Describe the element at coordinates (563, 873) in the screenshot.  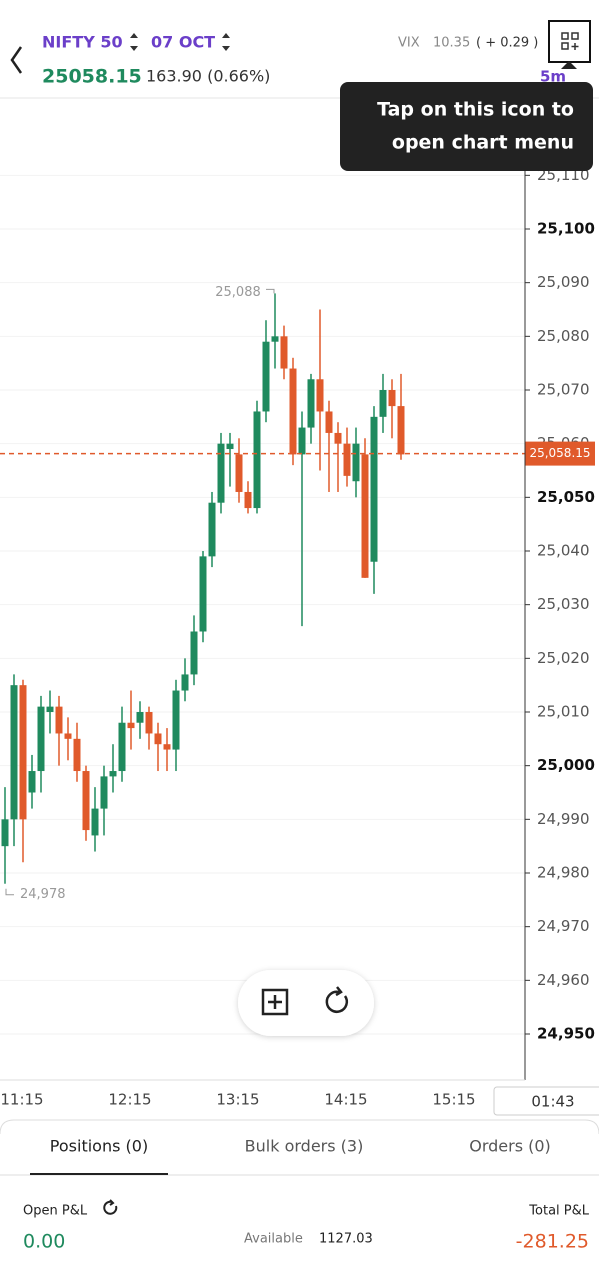
I see `y-tick-label: 24,980` at that location.